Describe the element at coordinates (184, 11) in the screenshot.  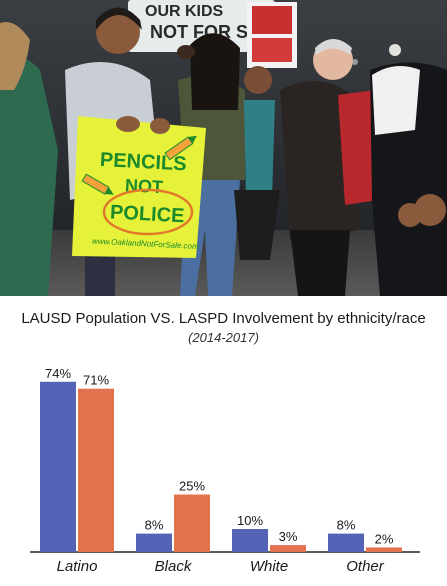
I see `banner-line-1: OUR KIDS` at that location.